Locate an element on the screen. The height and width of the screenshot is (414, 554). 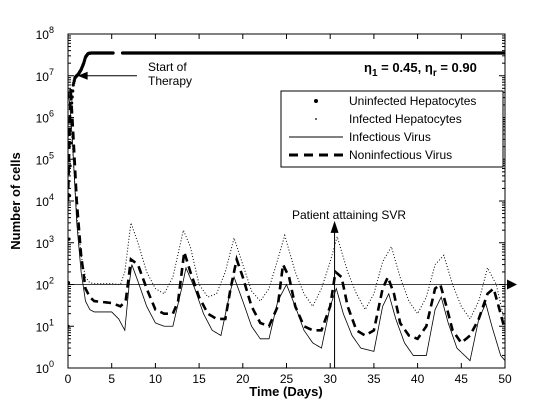
legend-marker-uninfected is located at coordinates (316, 101).